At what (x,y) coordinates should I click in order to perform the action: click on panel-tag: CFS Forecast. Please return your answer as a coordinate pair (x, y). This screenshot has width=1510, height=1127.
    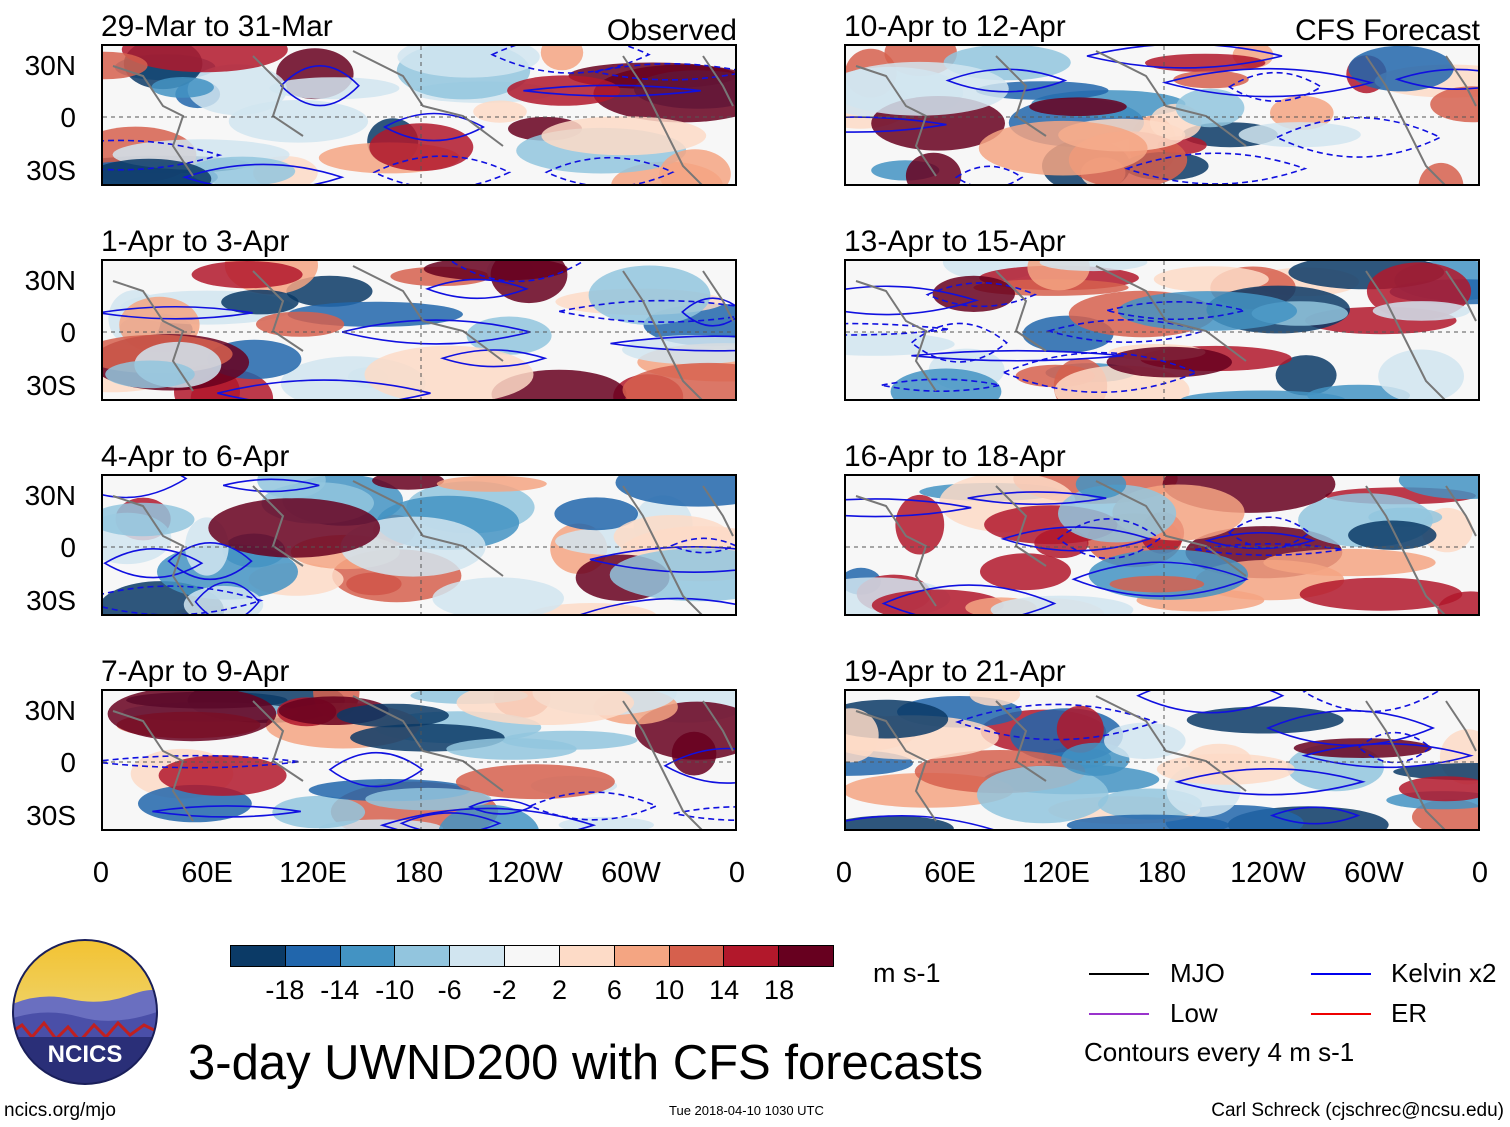
    Looking at the image, I should click on (1387, 30).